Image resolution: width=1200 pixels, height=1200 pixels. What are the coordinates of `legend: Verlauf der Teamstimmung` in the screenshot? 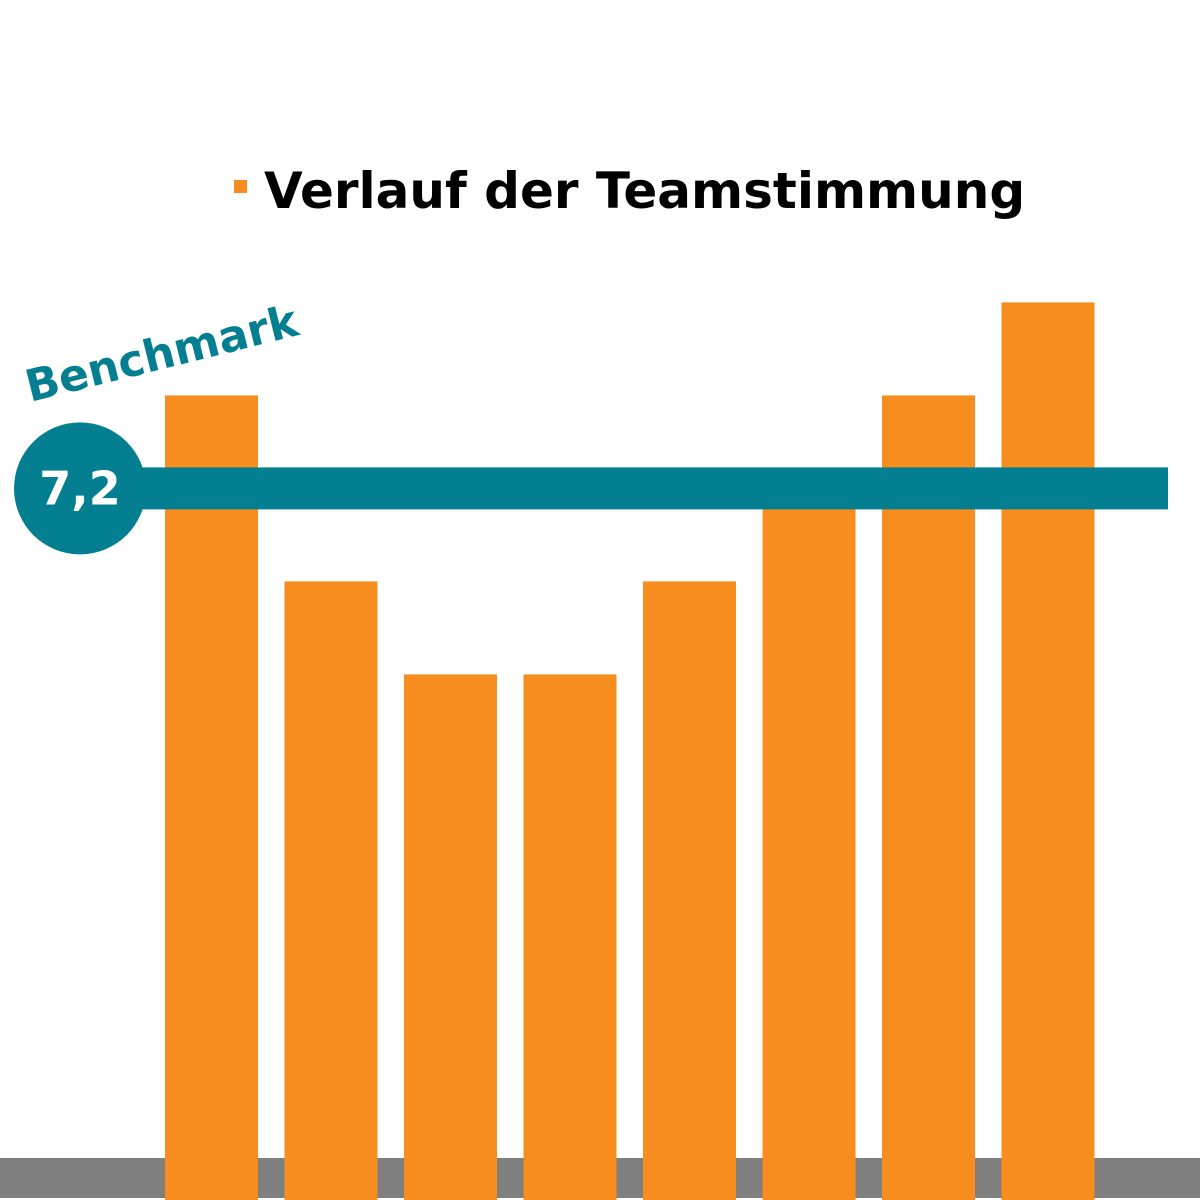 It's located at (629, 191).